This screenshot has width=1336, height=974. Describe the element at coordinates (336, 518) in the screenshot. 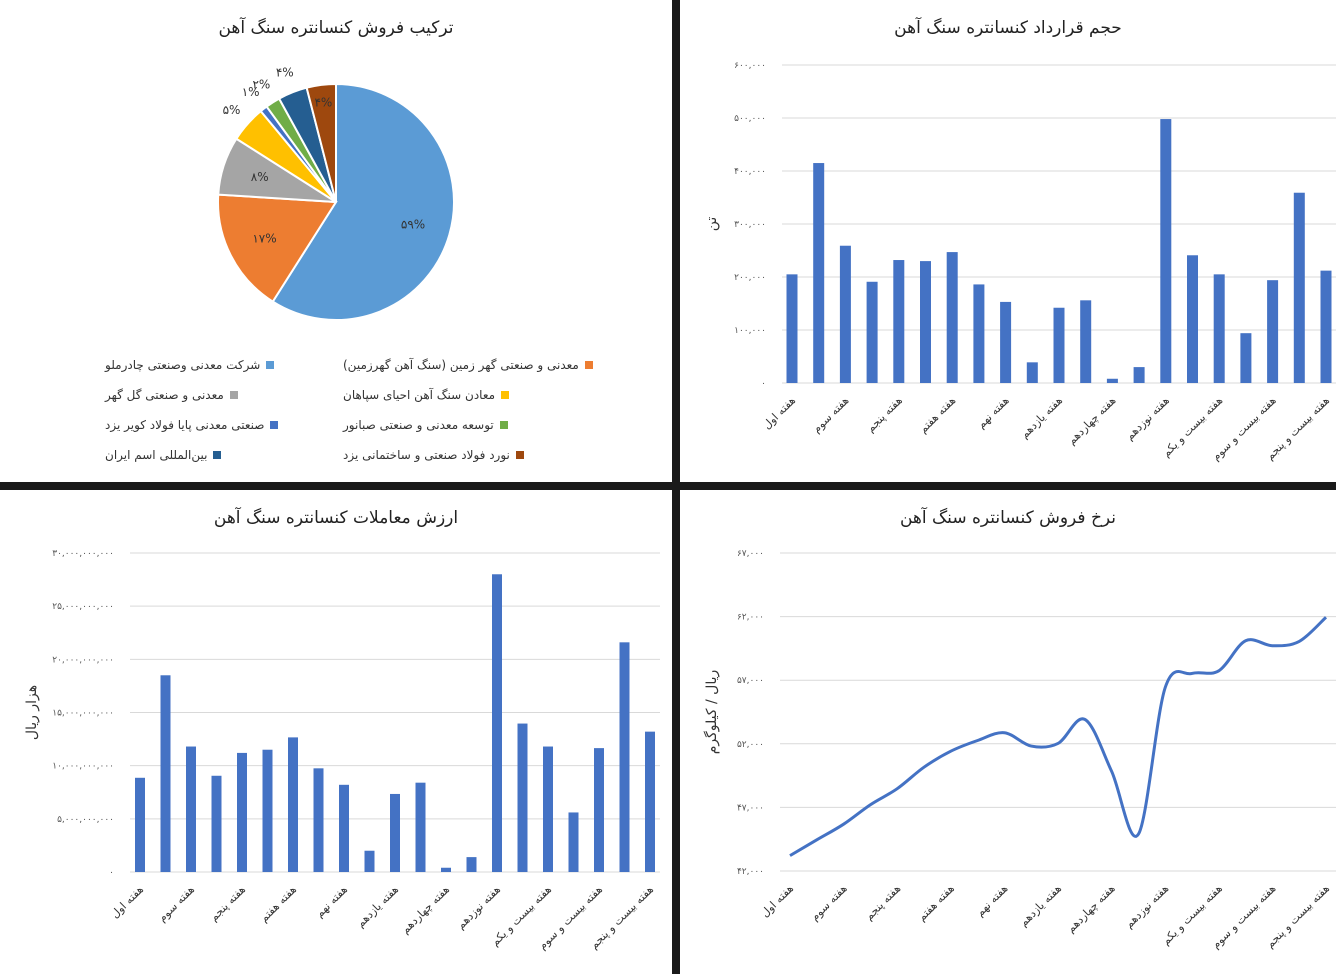

I see `chart-title: ارزش معاملات کنسانتره سنگ آهن` at that location.